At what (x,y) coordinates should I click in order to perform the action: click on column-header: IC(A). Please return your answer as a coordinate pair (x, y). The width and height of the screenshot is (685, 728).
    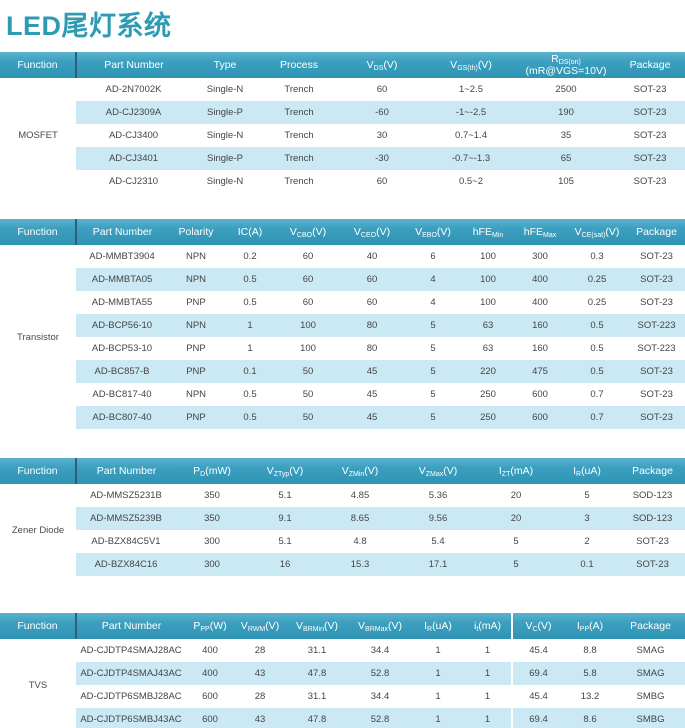
    Looking at the image, I should click on (250, 232).